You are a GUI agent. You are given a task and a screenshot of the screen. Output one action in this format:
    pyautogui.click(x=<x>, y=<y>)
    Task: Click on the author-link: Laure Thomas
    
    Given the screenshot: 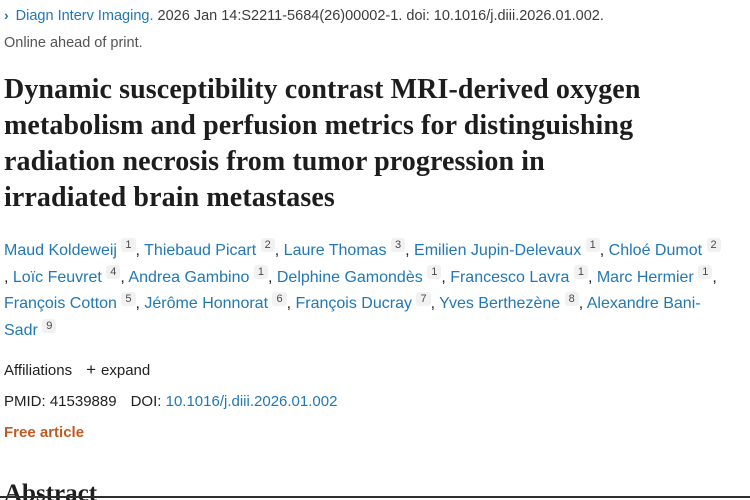 What is the action you would take?
    pyautogui.click(x=335, y=250)
    